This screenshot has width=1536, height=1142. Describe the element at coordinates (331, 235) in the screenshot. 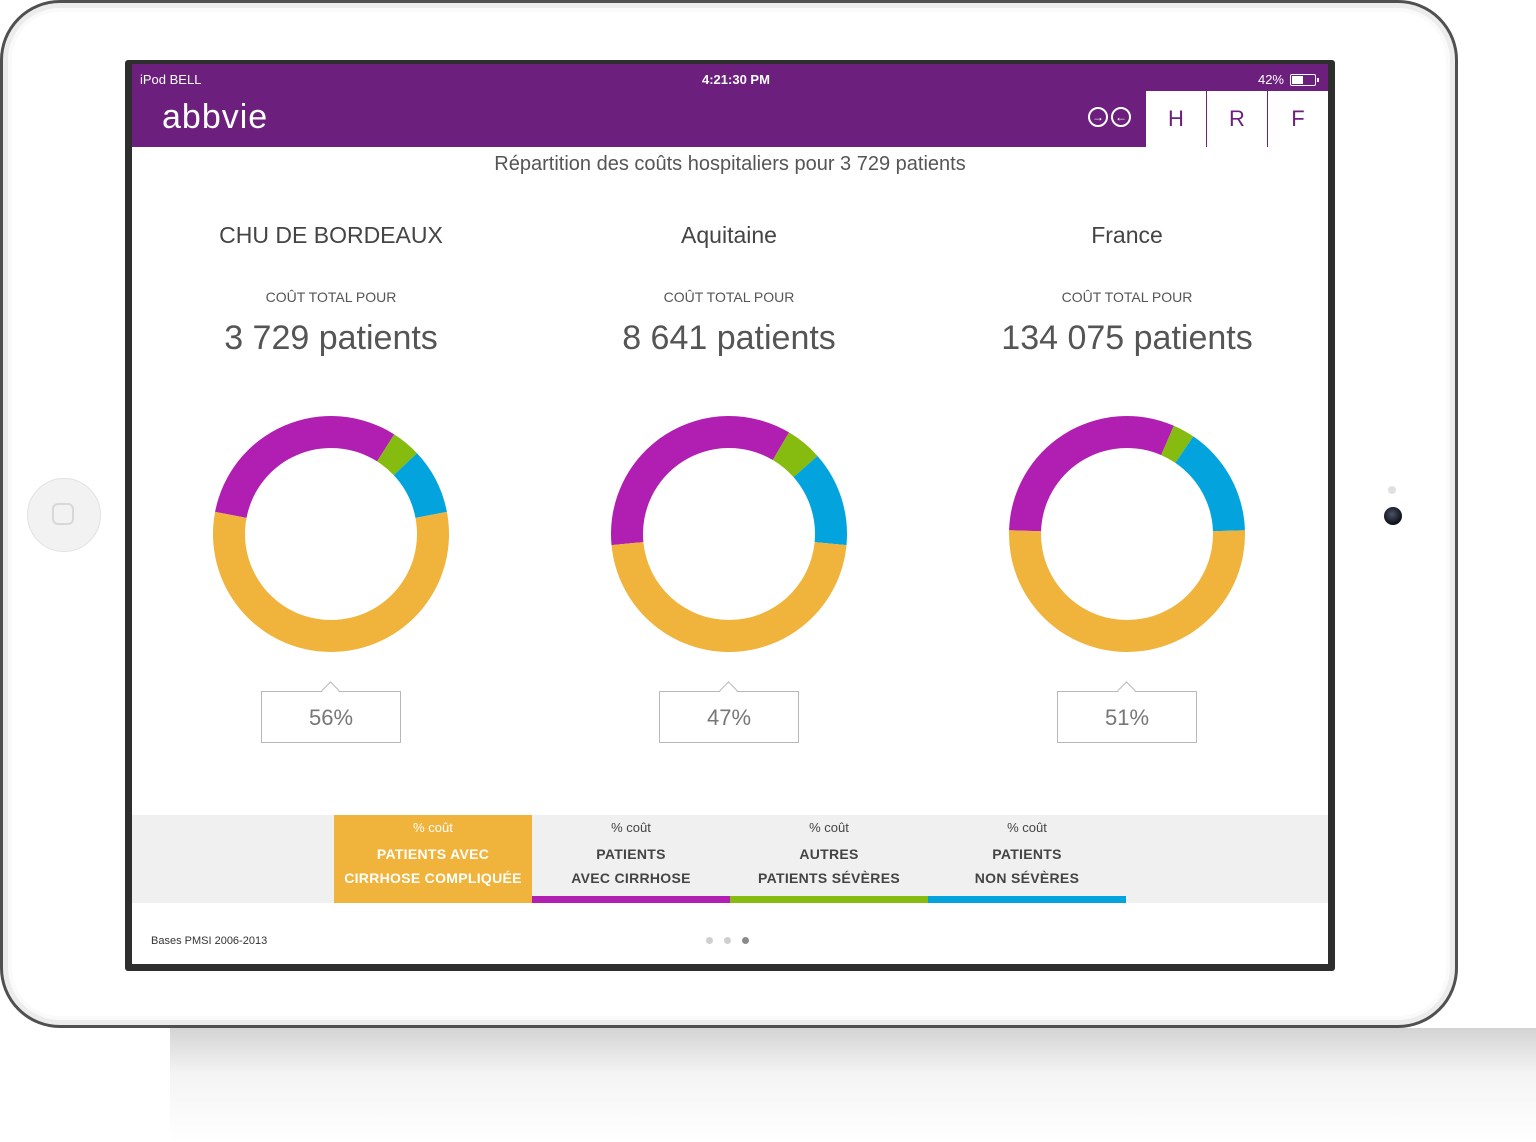

I see `panel-title: CHU DE BORDEAUX` at that location.